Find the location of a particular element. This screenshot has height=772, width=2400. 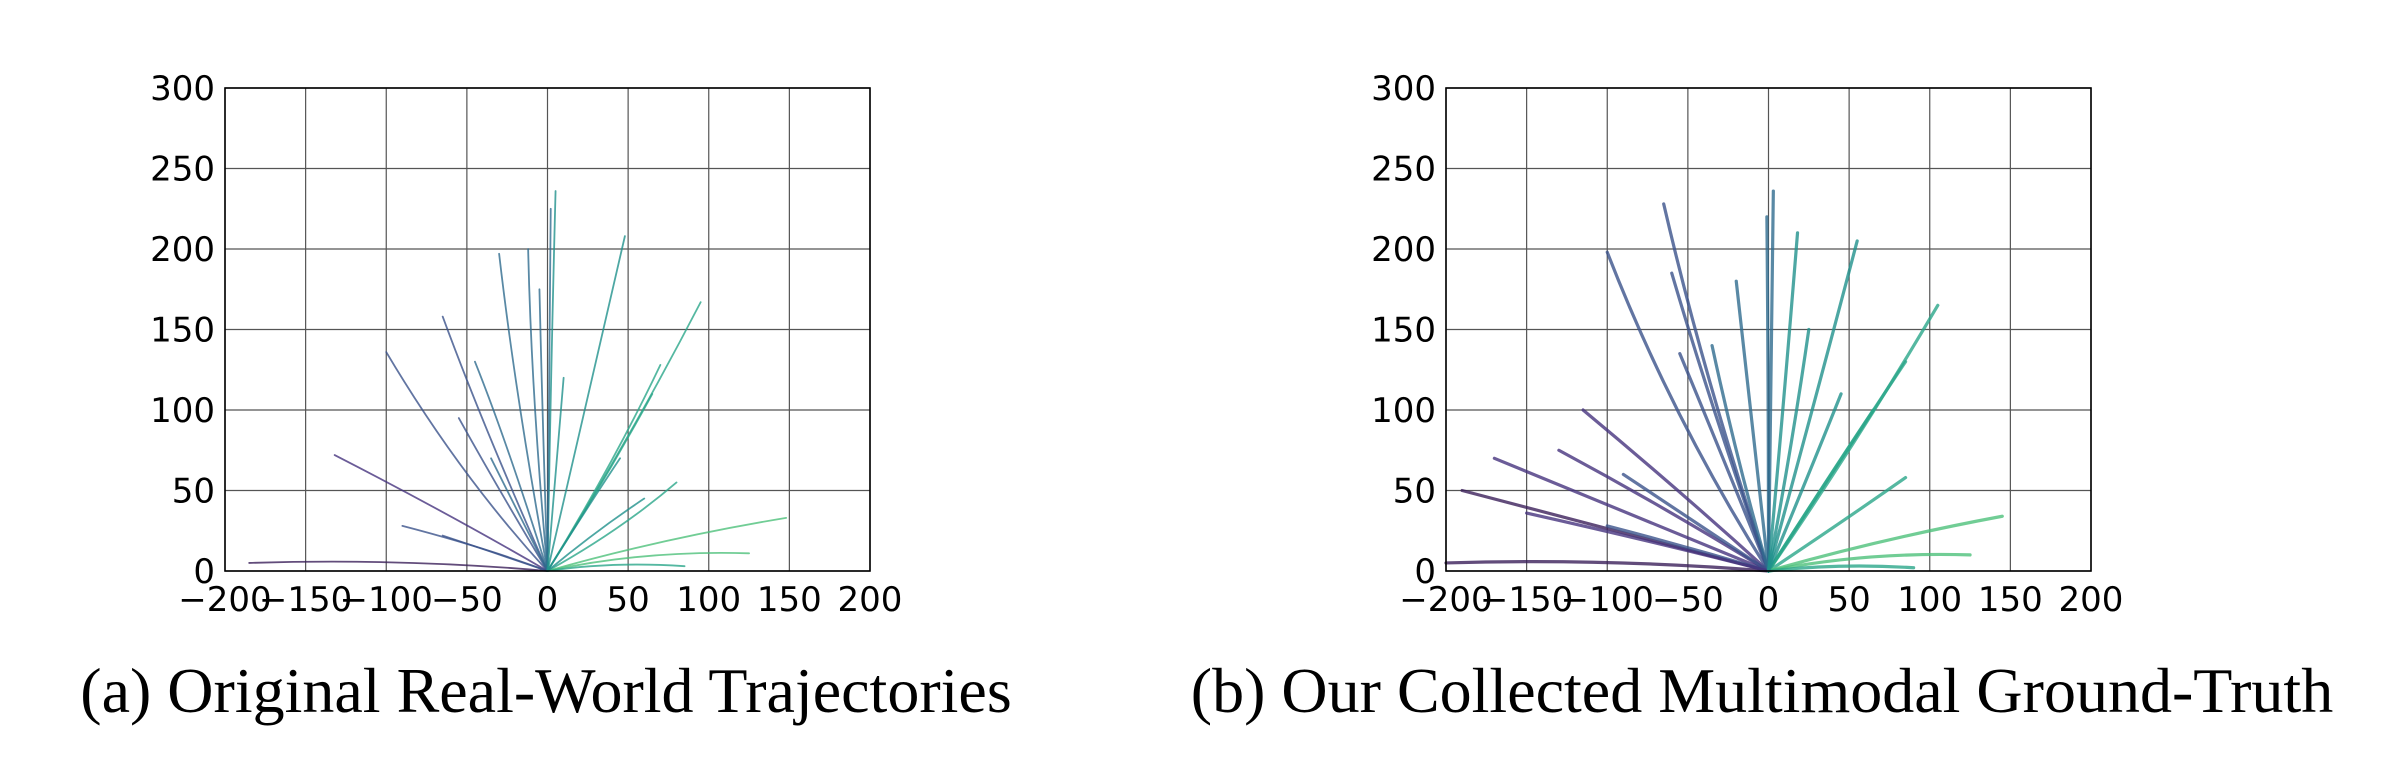

caption-a: (a) Original Real-World Trajectories is located at coordinates (545, 690).